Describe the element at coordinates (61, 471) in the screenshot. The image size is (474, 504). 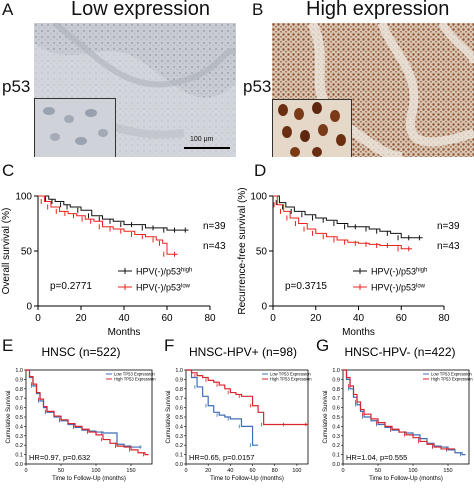
I see `x-tick-label: 50` at that location.